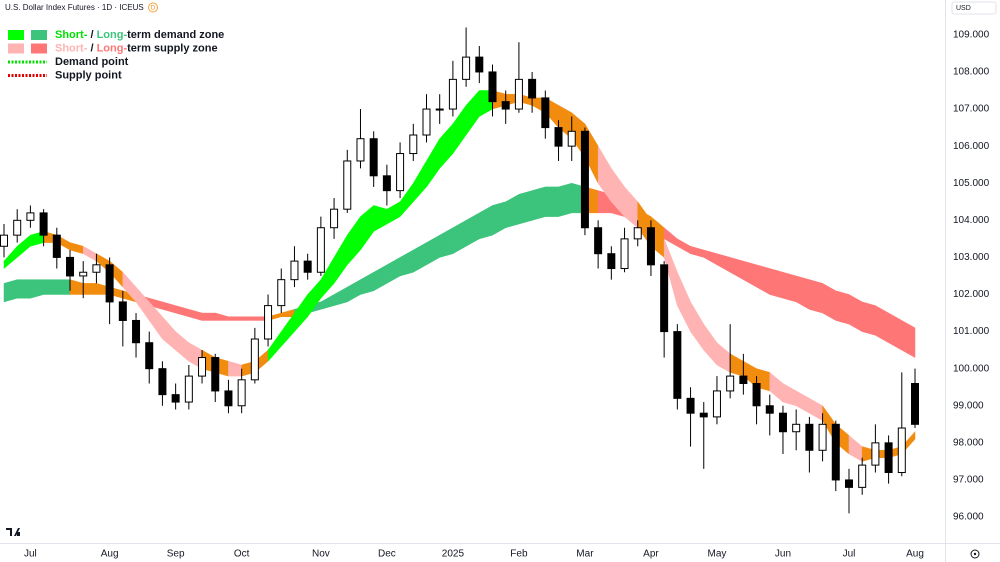 Image resolution: width=1000 pixels, height=562 pixels. What do you see at coordinates (30, 554) in the screenshot?
I see `x-tick-label: Jul` at bounding box center [30, 554].